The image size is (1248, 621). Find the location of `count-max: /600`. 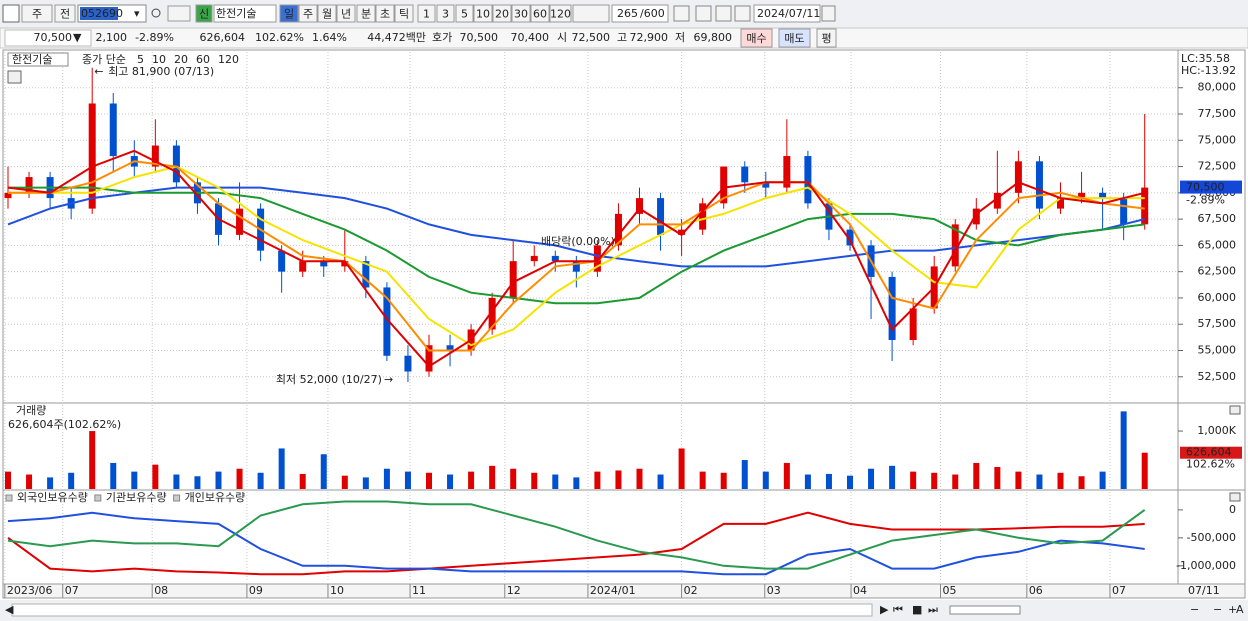

count-max: /600 is located at coordinates (652, 13).